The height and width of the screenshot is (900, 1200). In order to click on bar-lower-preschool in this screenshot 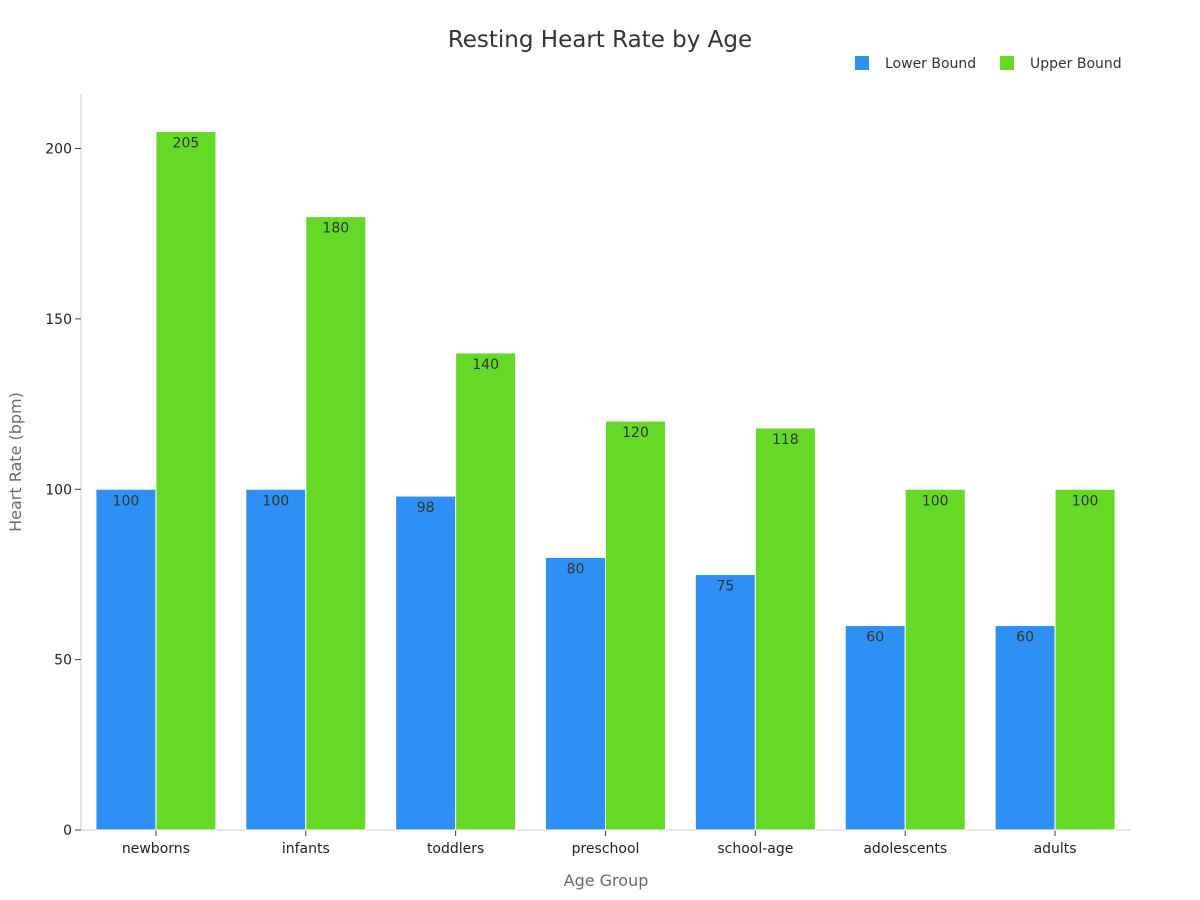, I will do `click(575, 693)`.